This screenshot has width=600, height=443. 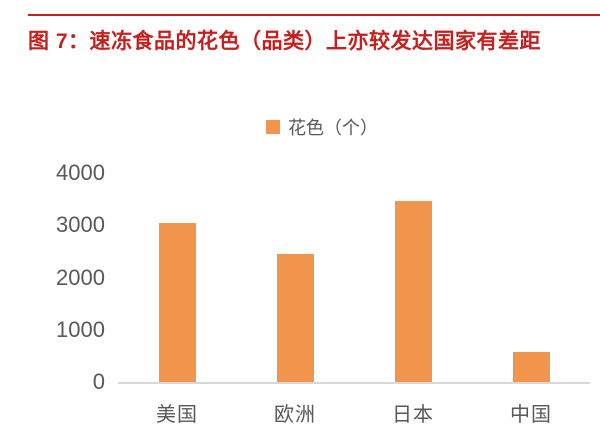 I want to click on bar-欧洲, so click(x=295, y=318).